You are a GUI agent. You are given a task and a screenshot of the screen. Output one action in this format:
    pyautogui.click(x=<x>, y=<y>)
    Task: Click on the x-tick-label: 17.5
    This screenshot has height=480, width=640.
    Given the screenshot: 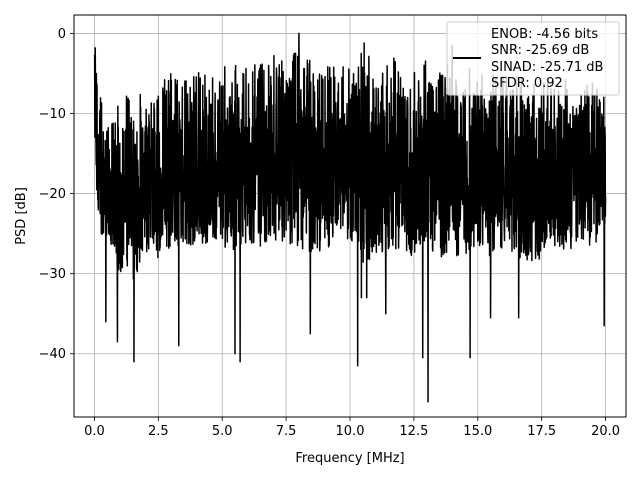 What is the action you would take?
    pyautogui.click(x=541, y=431)
    